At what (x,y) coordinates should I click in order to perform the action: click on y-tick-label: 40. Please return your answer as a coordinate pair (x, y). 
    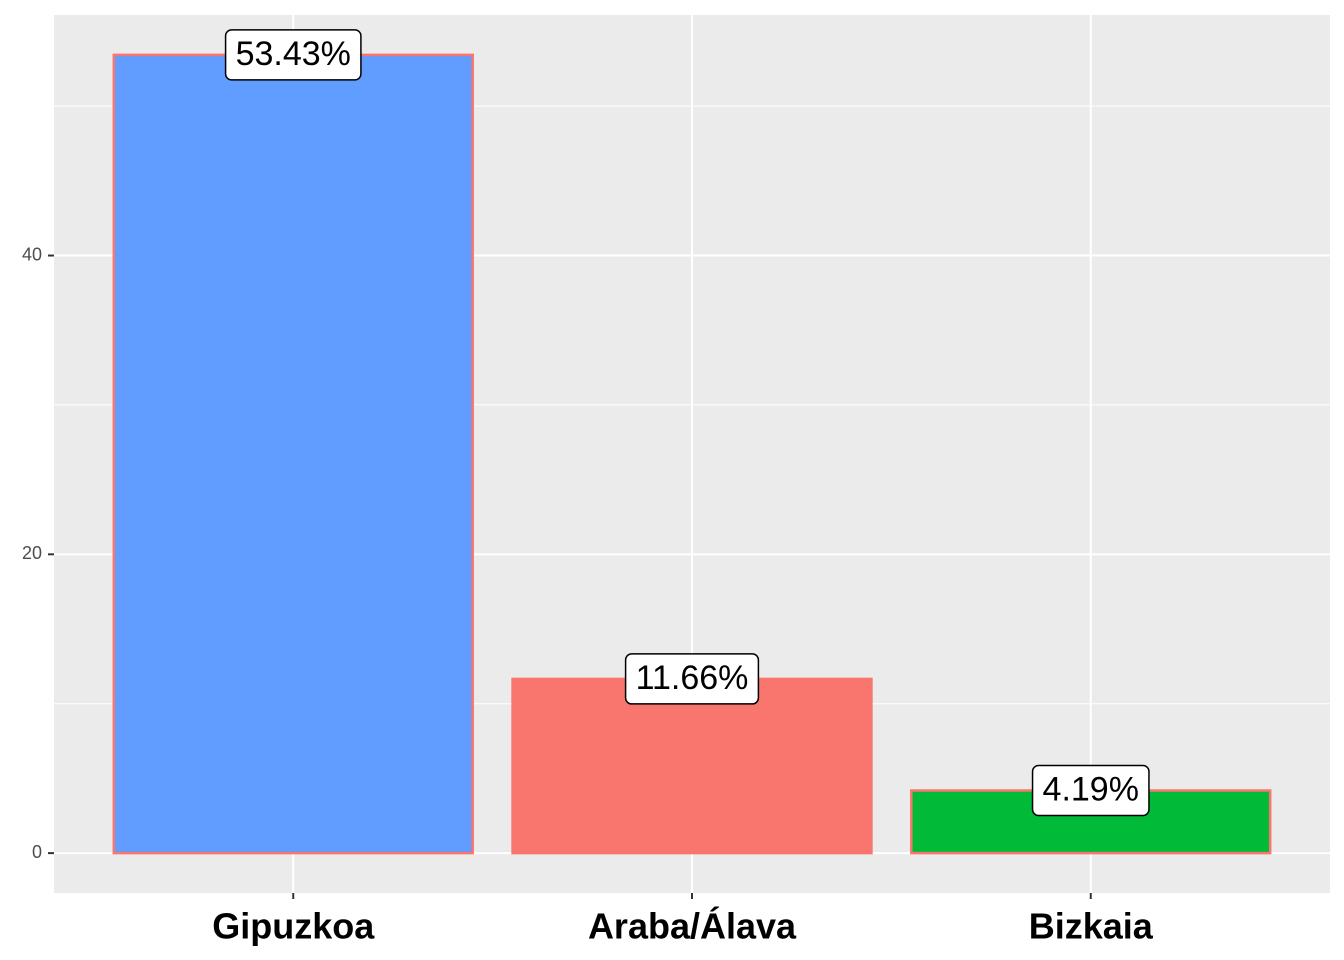
    Looking at the image, I should click on (32, 254).